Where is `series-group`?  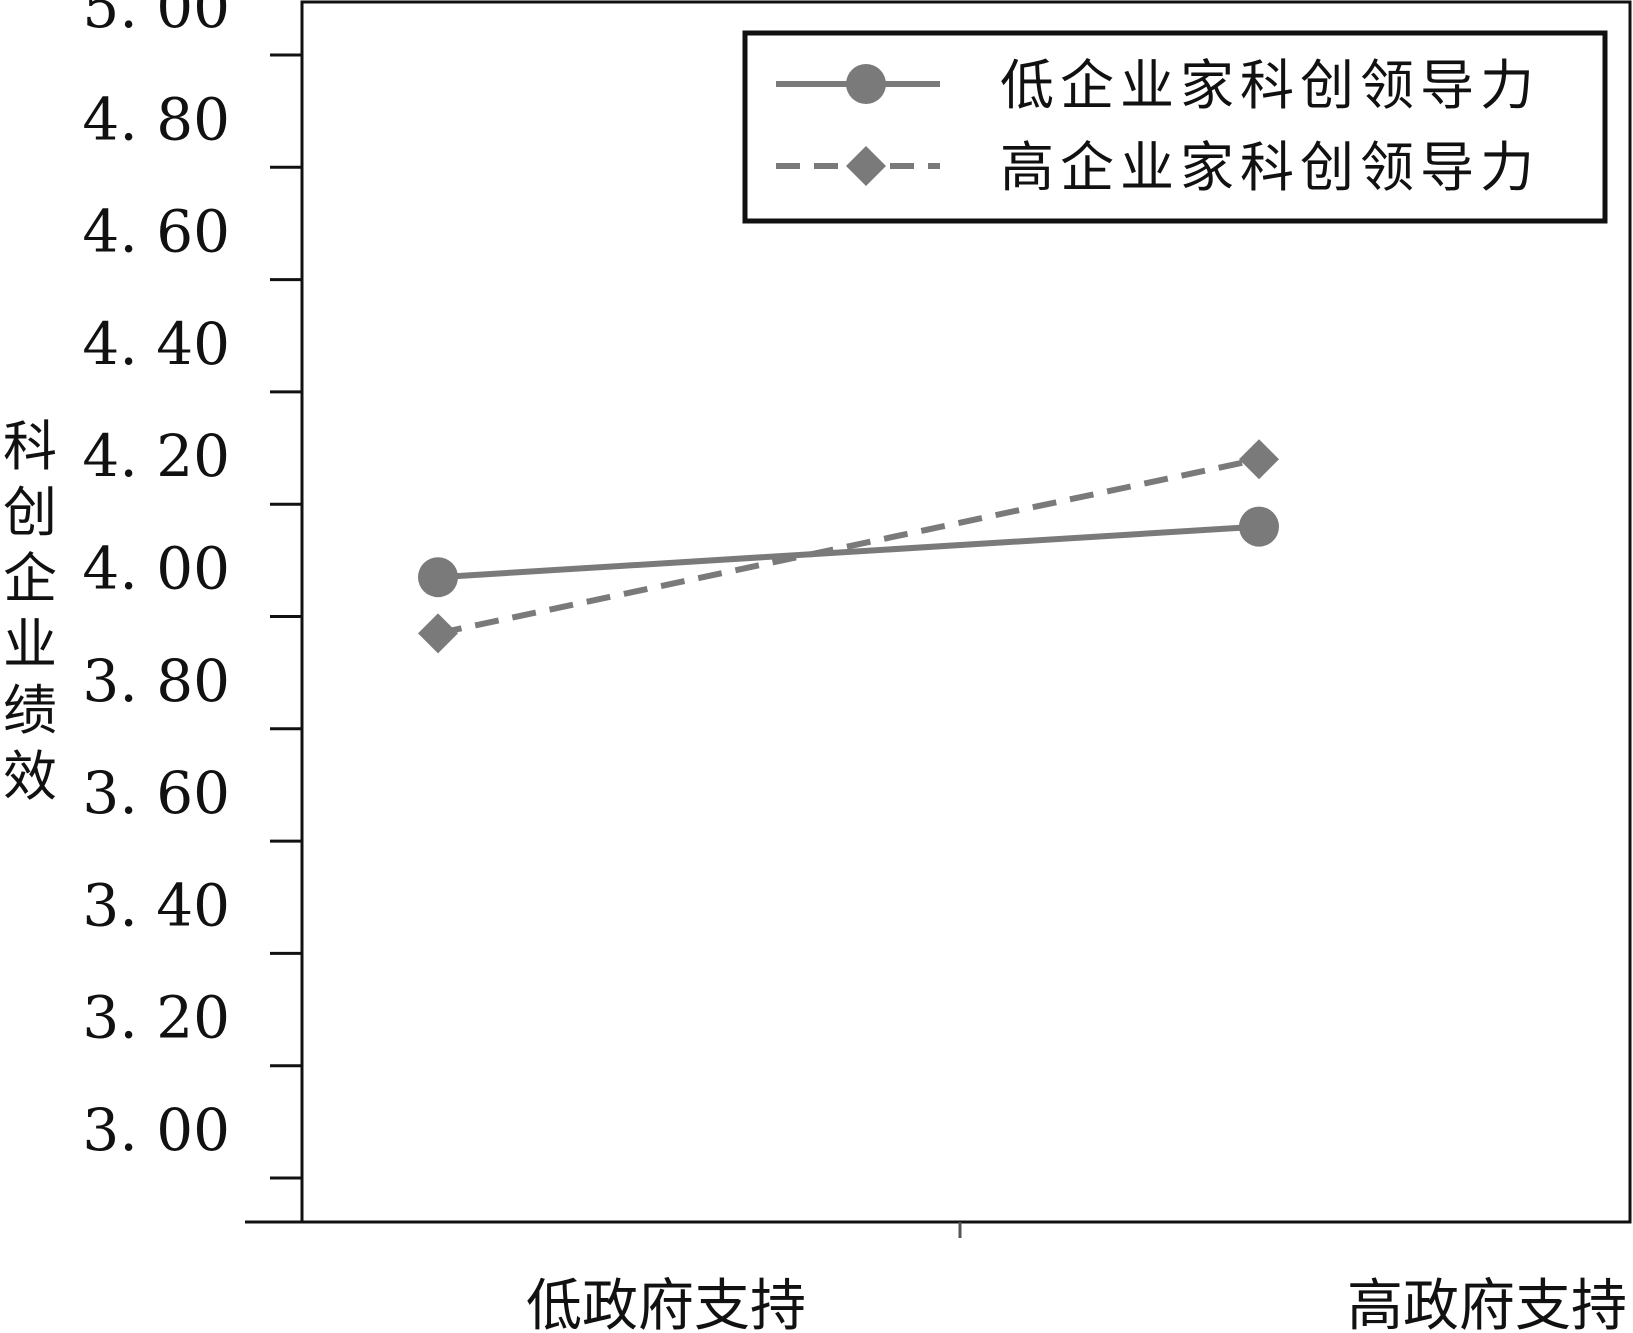 series-group is located at coordinates (848, 546).